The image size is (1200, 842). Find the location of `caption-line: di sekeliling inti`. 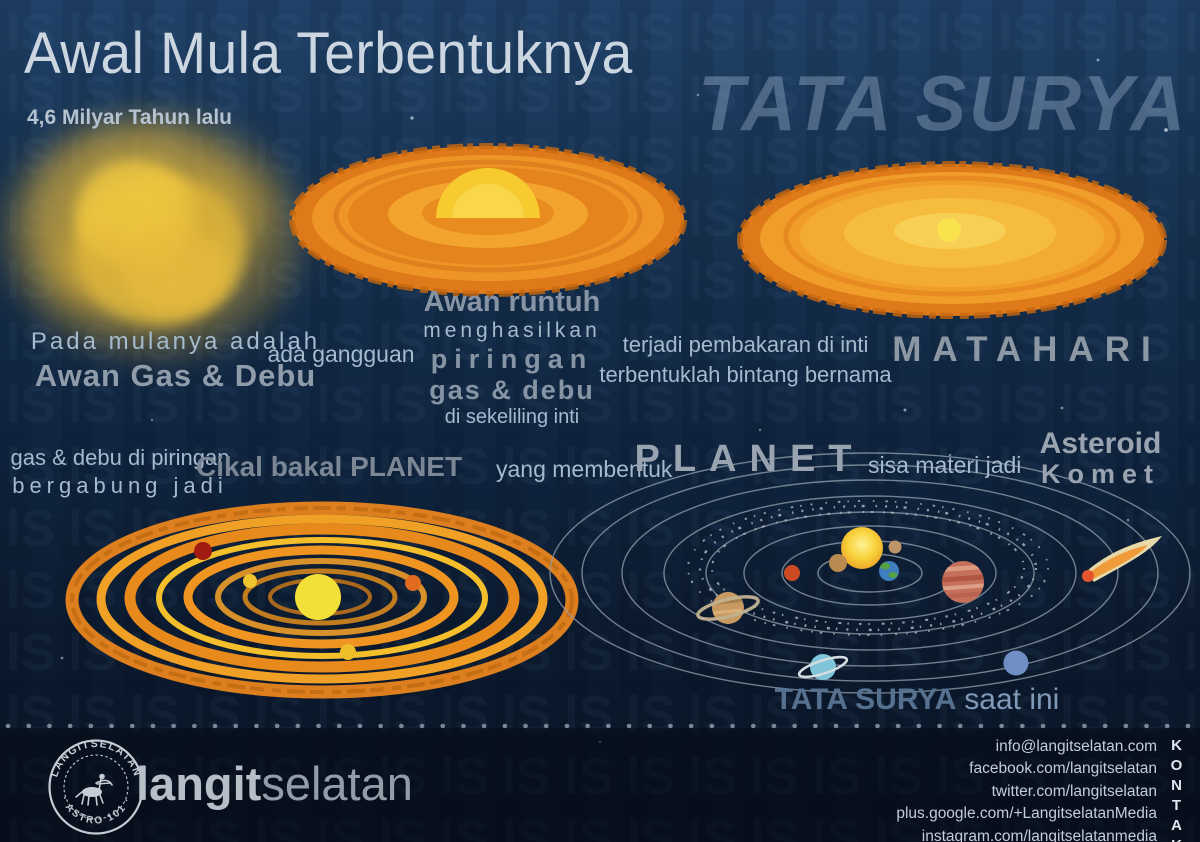

caption-line: di sekeliling inti is located at coordinates (512, 417).